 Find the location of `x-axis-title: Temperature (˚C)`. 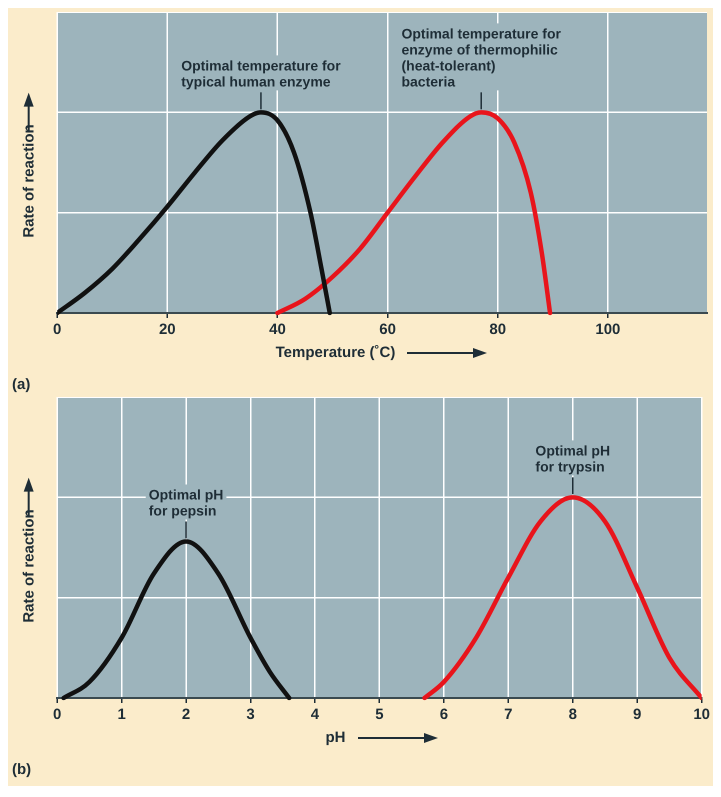

x-axis-title: Temperature (˚C) is located at coordinates (336, 352).